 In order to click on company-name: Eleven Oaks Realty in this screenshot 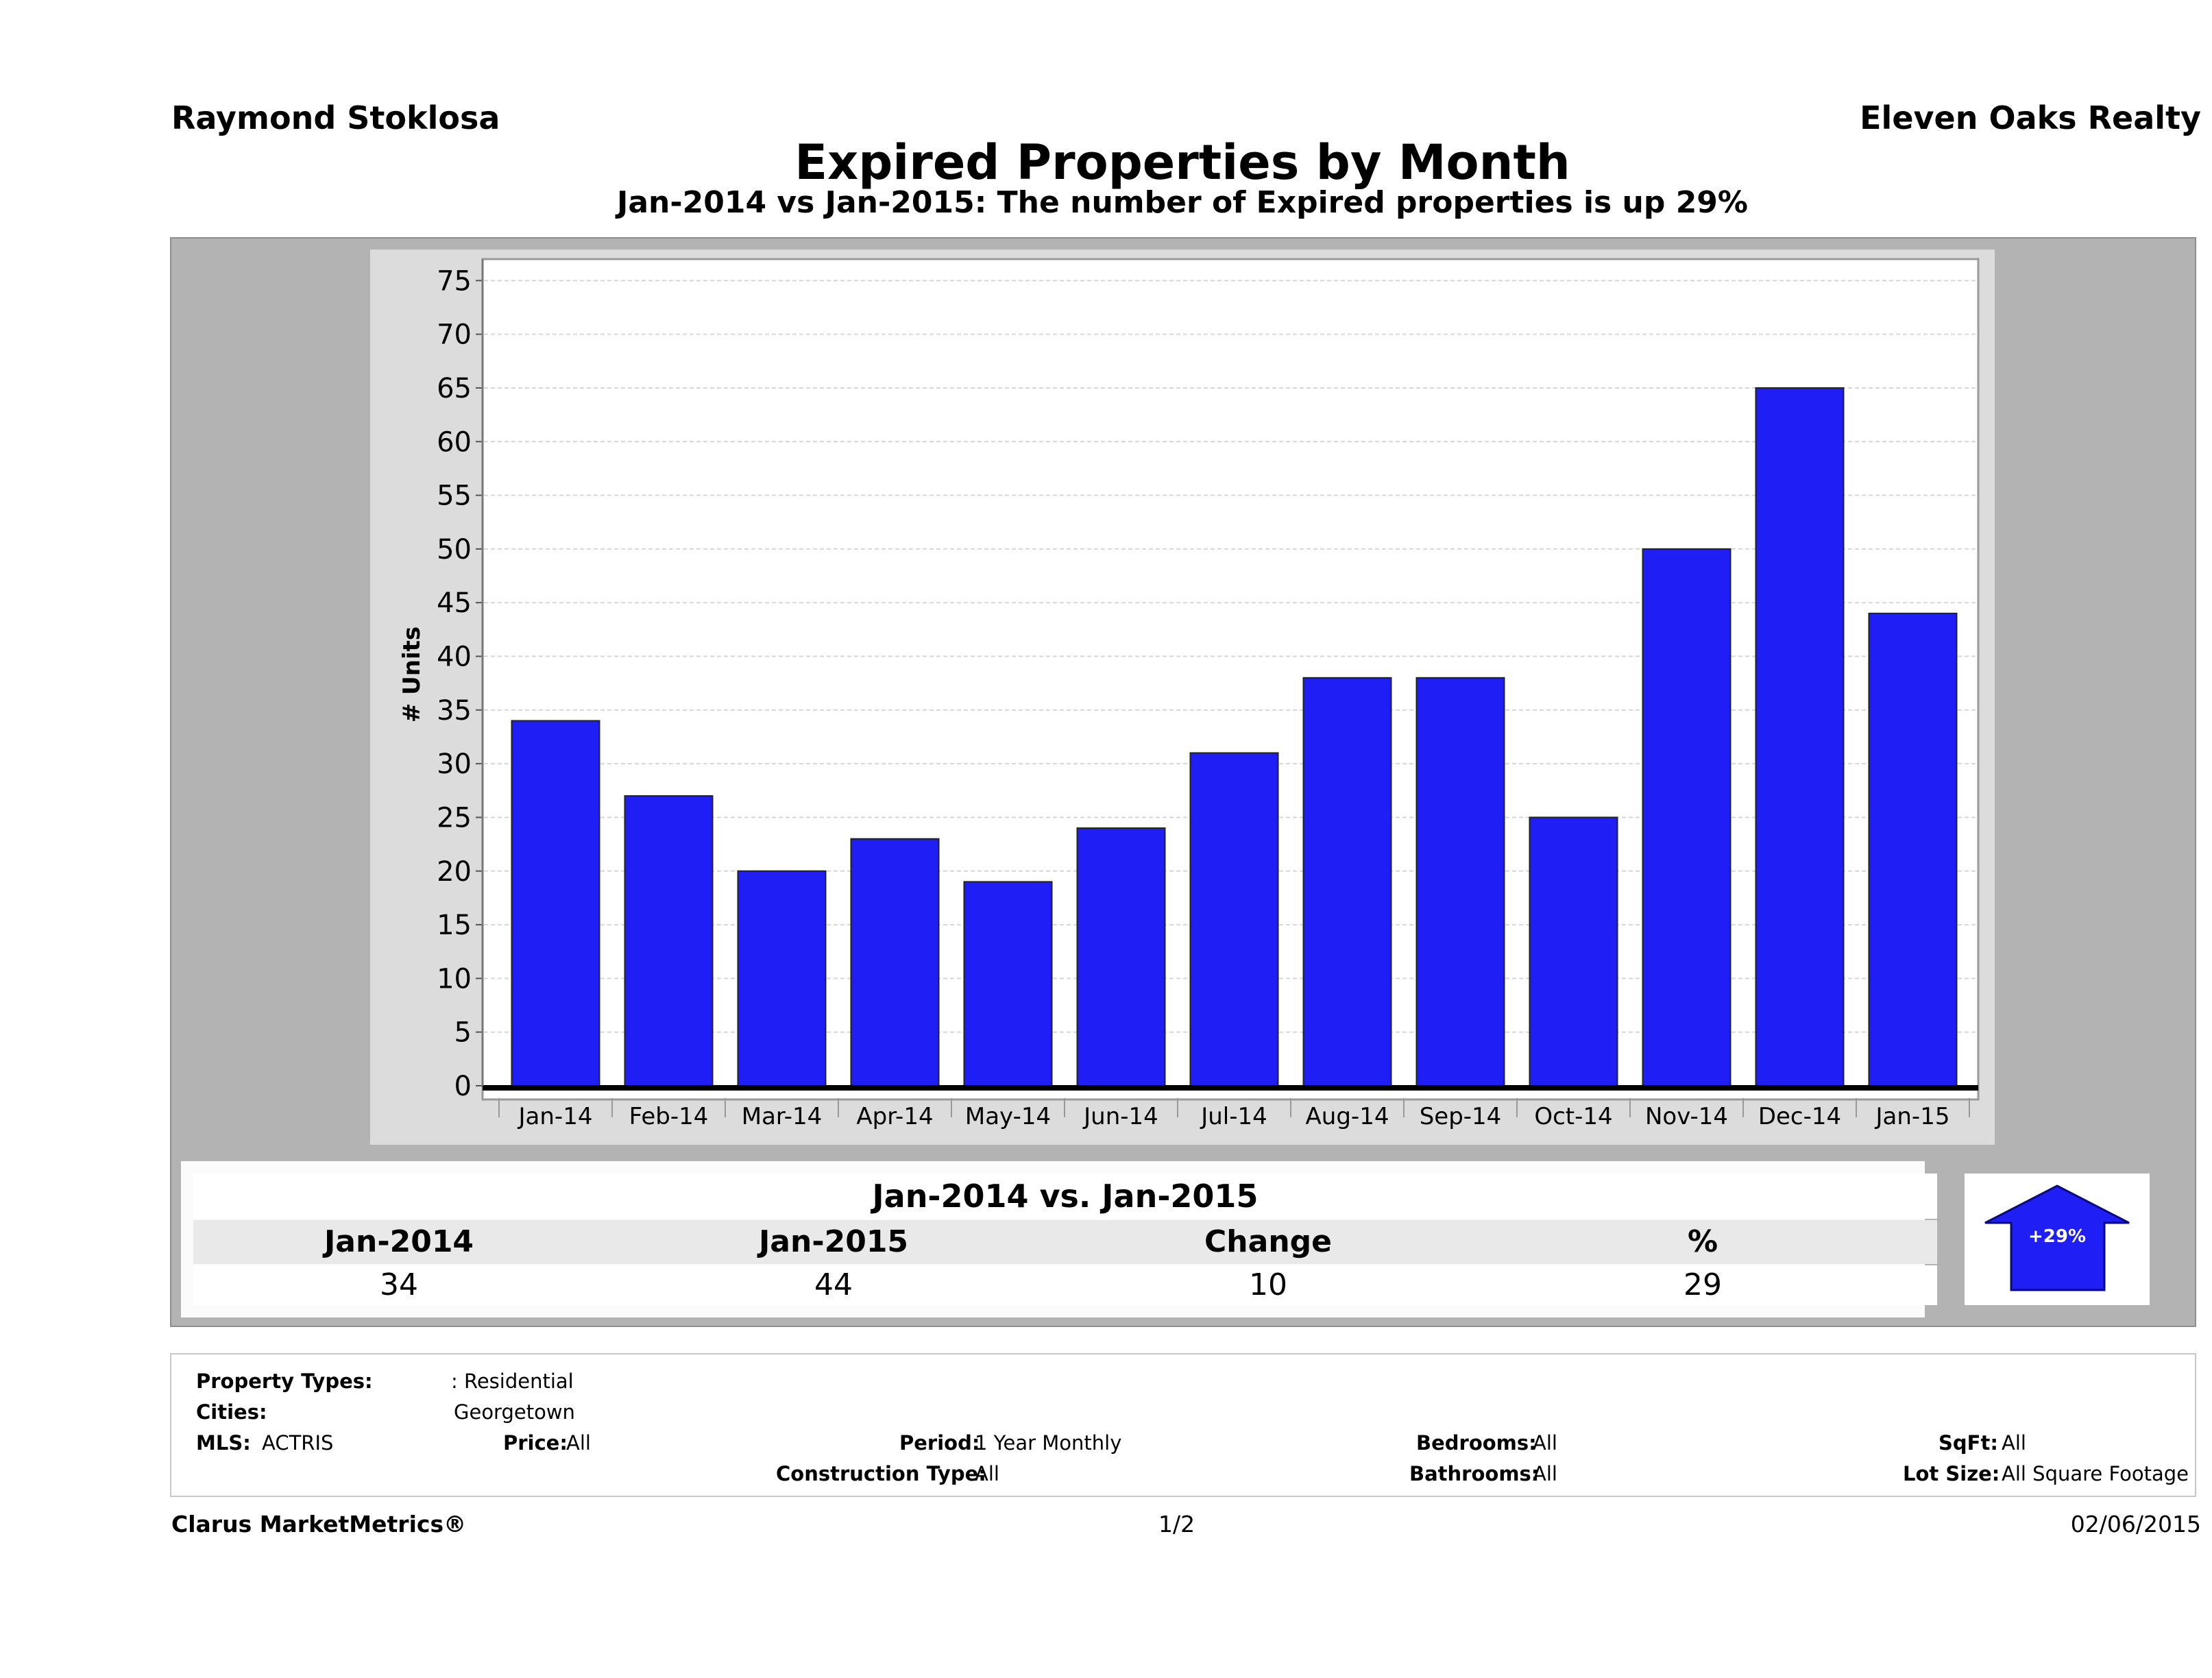, I will do `click(2030, 117)`.